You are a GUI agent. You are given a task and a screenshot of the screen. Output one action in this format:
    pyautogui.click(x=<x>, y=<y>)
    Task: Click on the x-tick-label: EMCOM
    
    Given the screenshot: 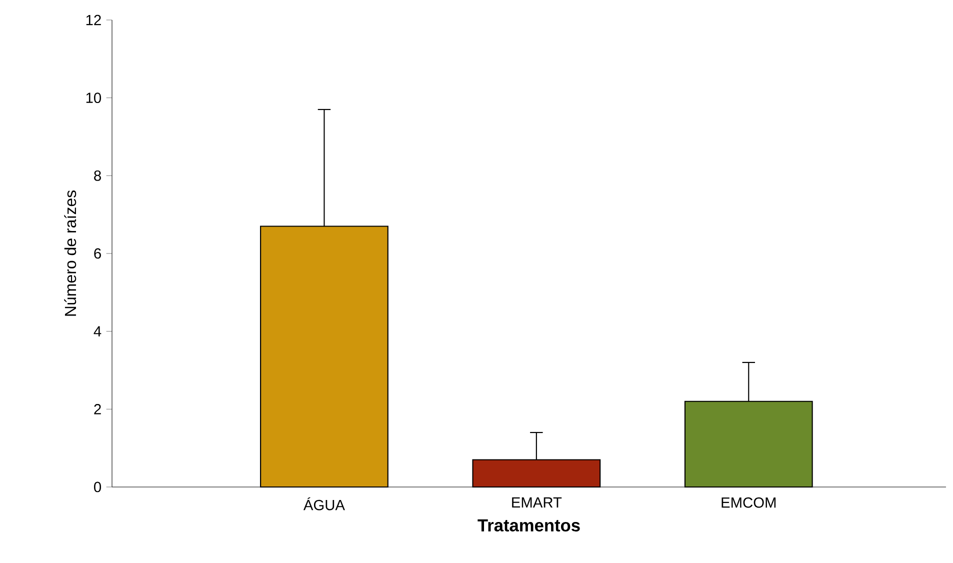 What is the action you would take?
    pyautogui.click(x=749, y=502)
    